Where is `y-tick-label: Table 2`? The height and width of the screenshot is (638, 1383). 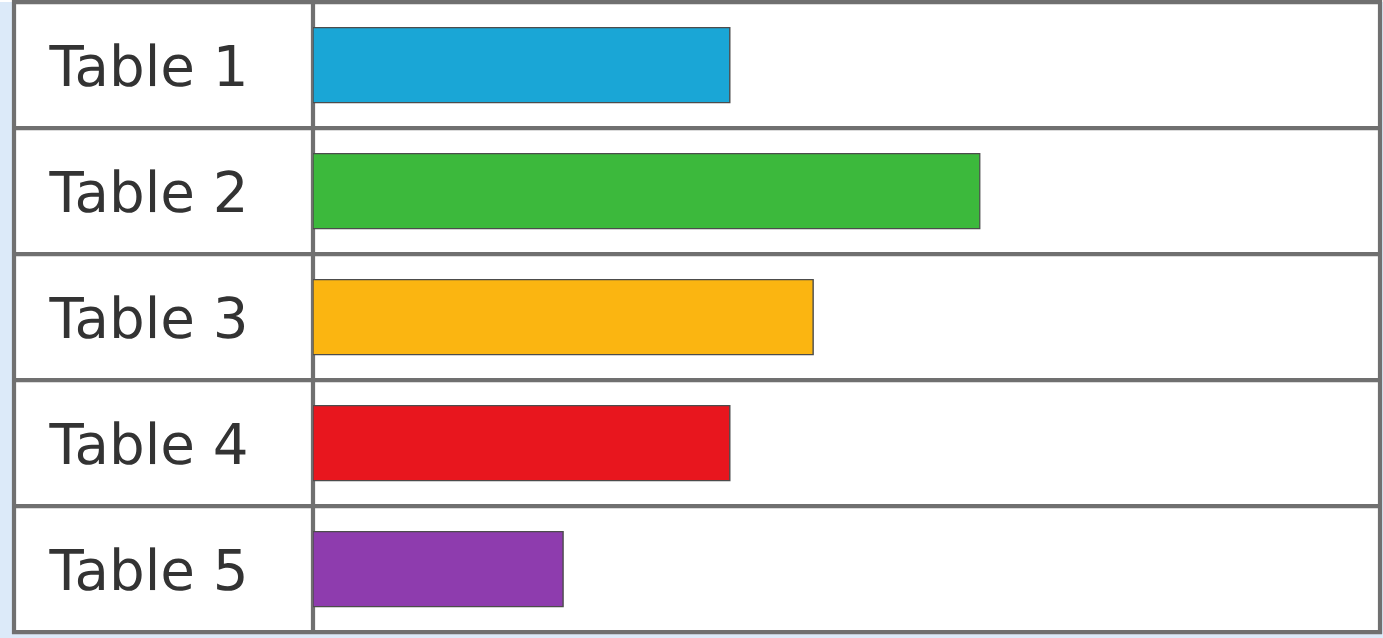 y-tick-label: Table 2 is located at coordinates (146, 191).